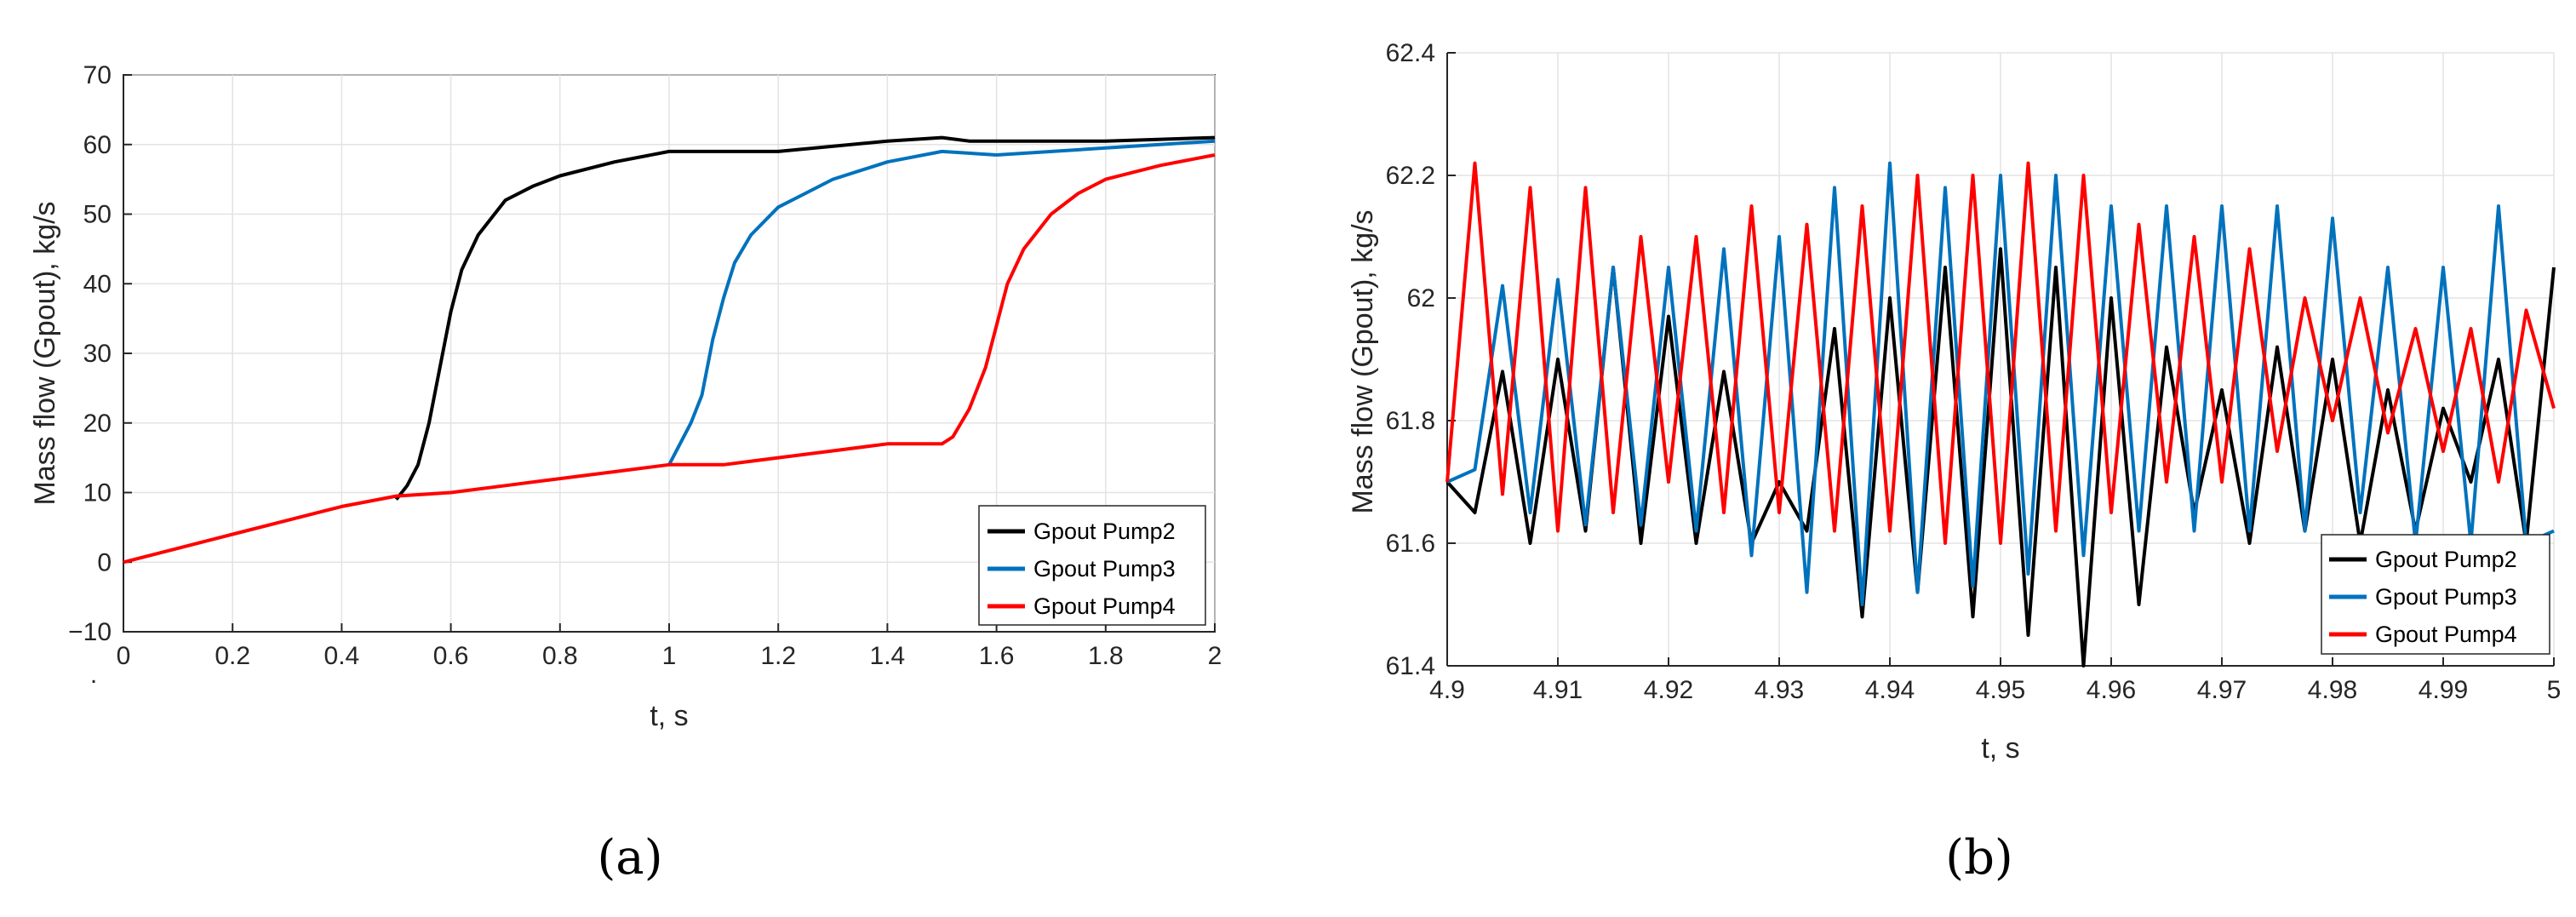 The image size is (2576, 917). Describe the element at coordinates (2446, 597) in the screenshot. I see `chart-b-legend-label: Gpout Pump3` at that location.